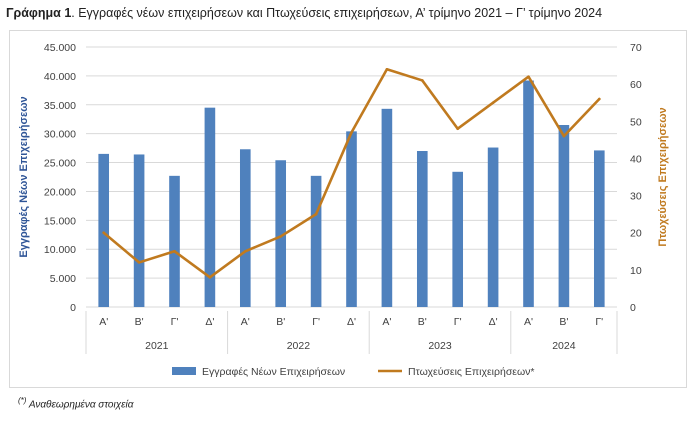 This screenshot has width=695, height=423. What do you see at coordinates (636, 159) in the screenshot?
I see `right-axis-tick-label: 40` at bounding box center [636, 159].